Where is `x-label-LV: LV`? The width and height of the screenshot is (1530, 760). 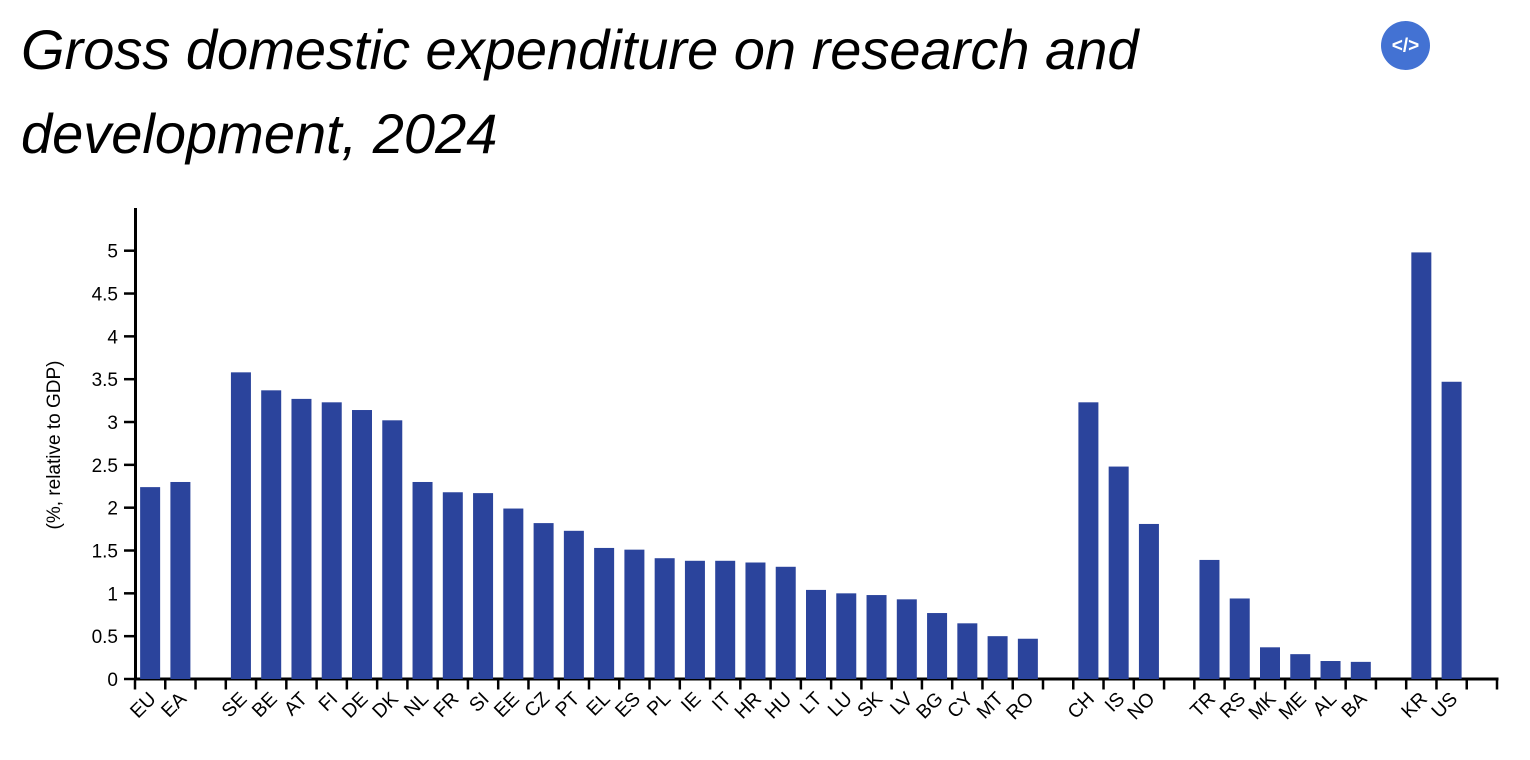 x-label-LV: LV is located at coordinates (901, 703).